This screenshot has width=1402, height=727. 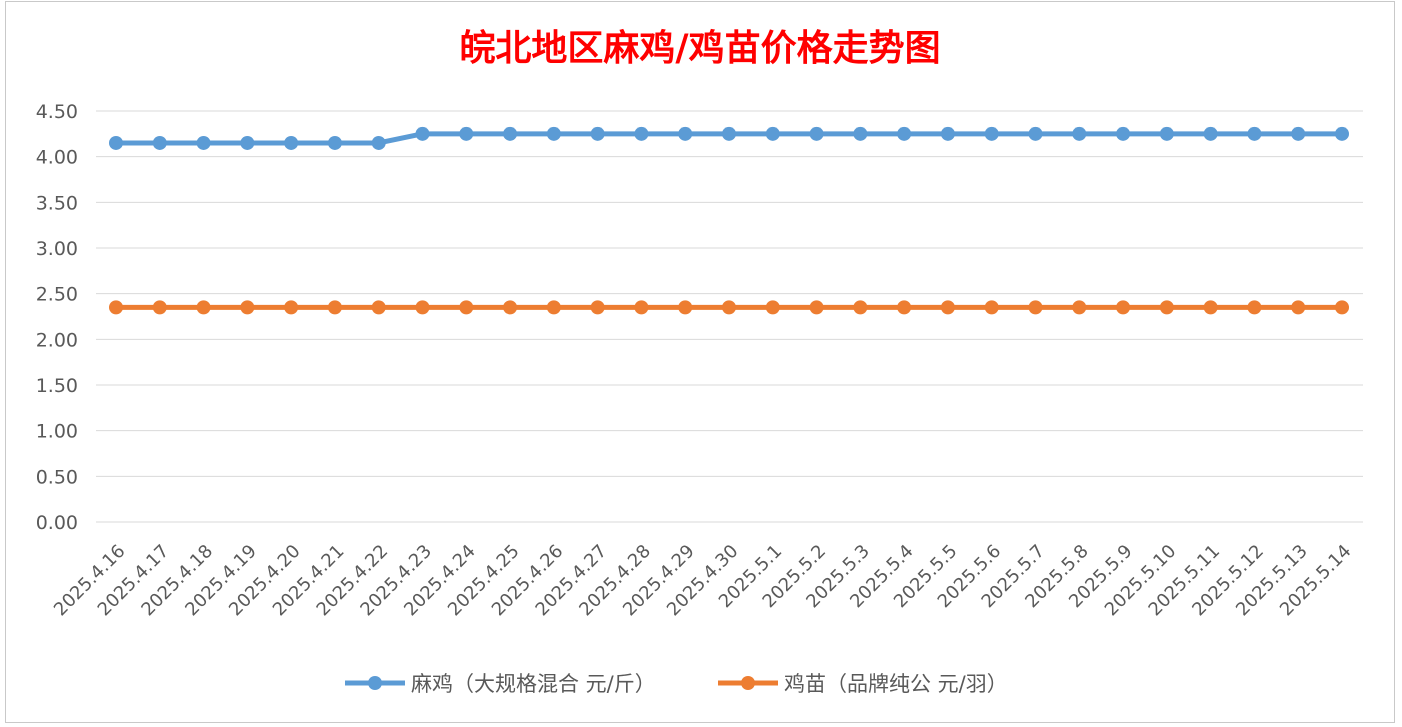 I want to click on legend-label-series-1: 麻鸡（大规格混合 元/斤）, so click(x=533, y=684).